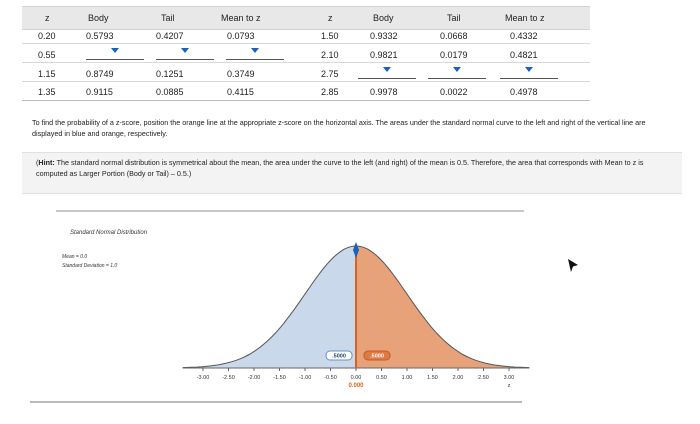 The height and width of the screenshot is (424, 700). Describe the element at coordinates (241, 74) in the screenshot. I see `cell-mean: 0.3749` at that location.